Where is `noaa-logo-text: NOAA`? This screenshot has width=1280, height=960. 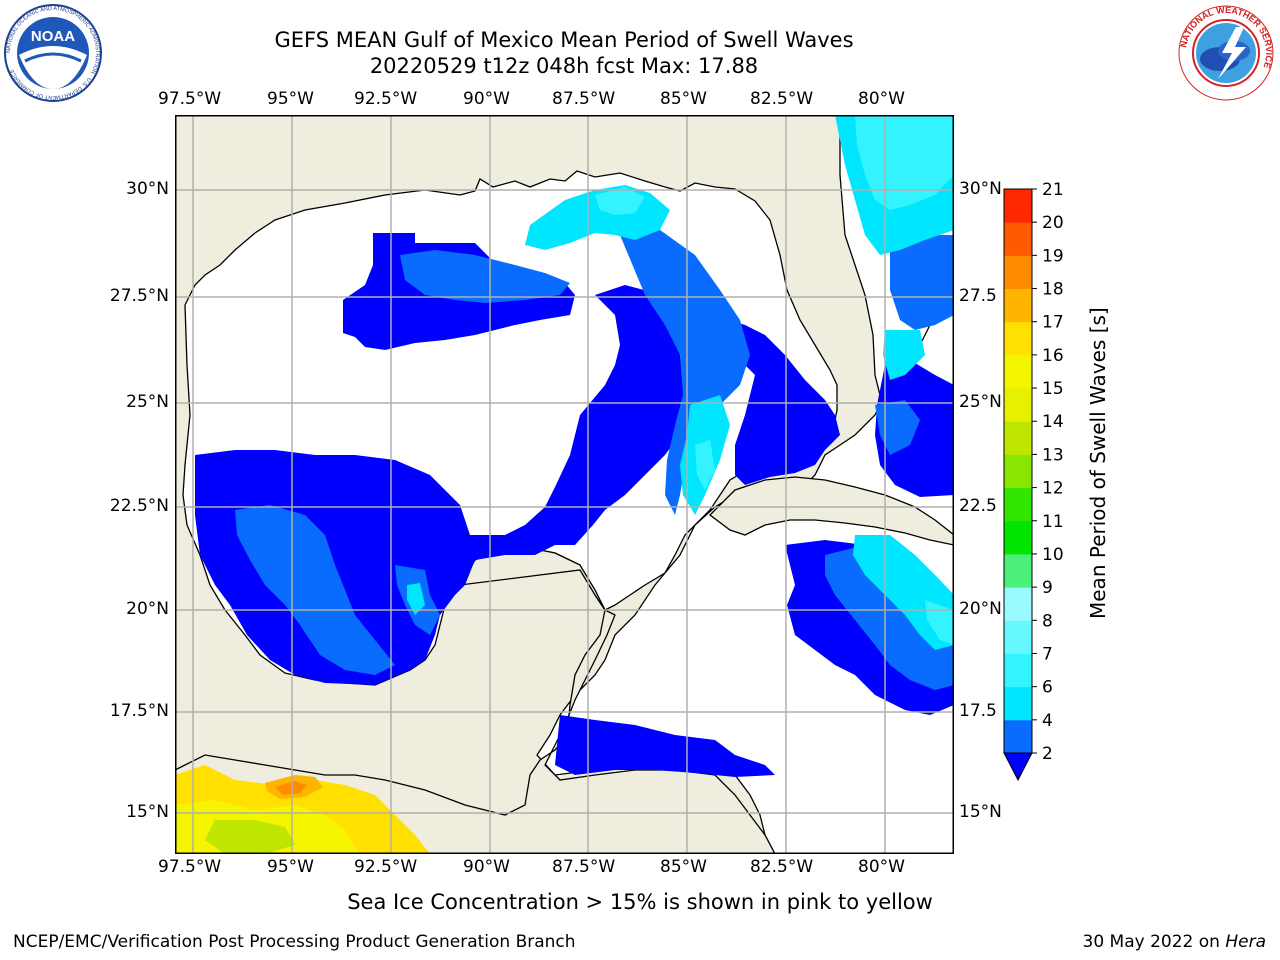 noaa-logo-text: NOAA is located at coordinates (53, 36).